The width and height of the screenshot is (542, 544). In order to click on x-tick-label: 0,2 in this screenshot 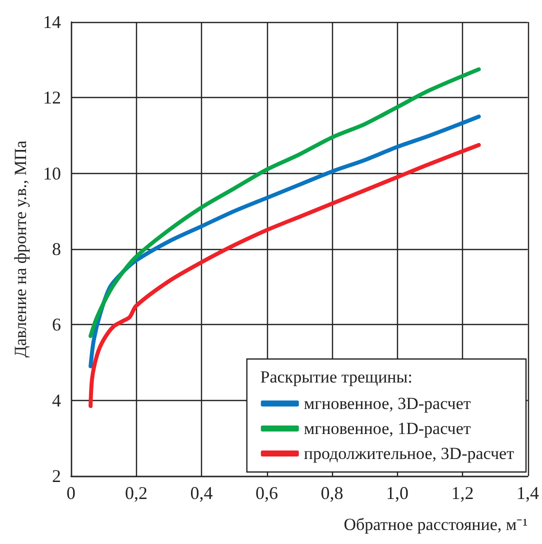, I will do `click(136, 493)`.